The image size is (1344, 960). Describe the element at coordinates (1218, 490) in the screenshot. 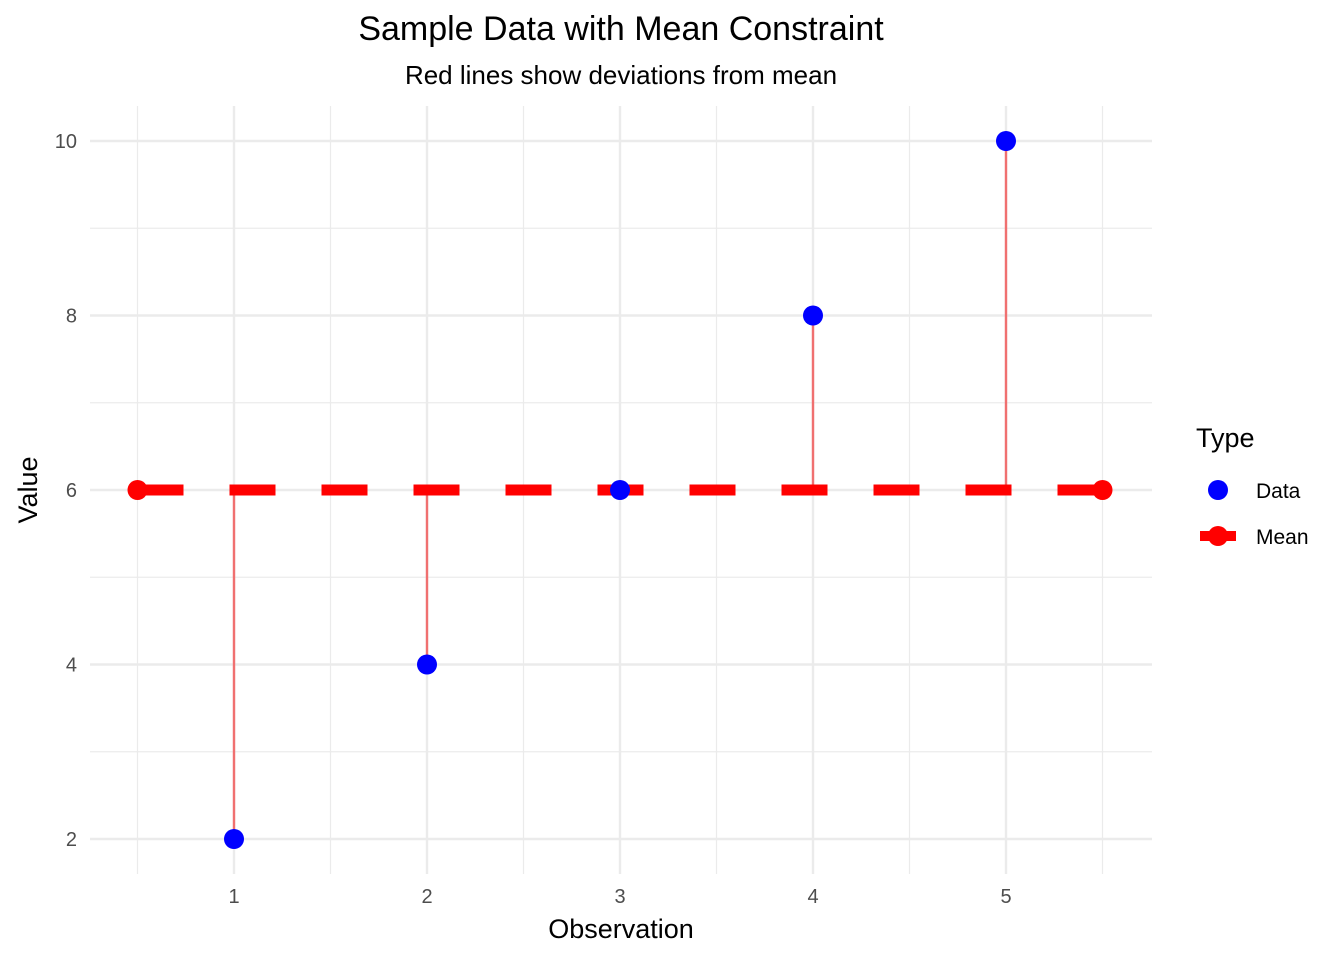

I see `legend-data-marker` at that location.